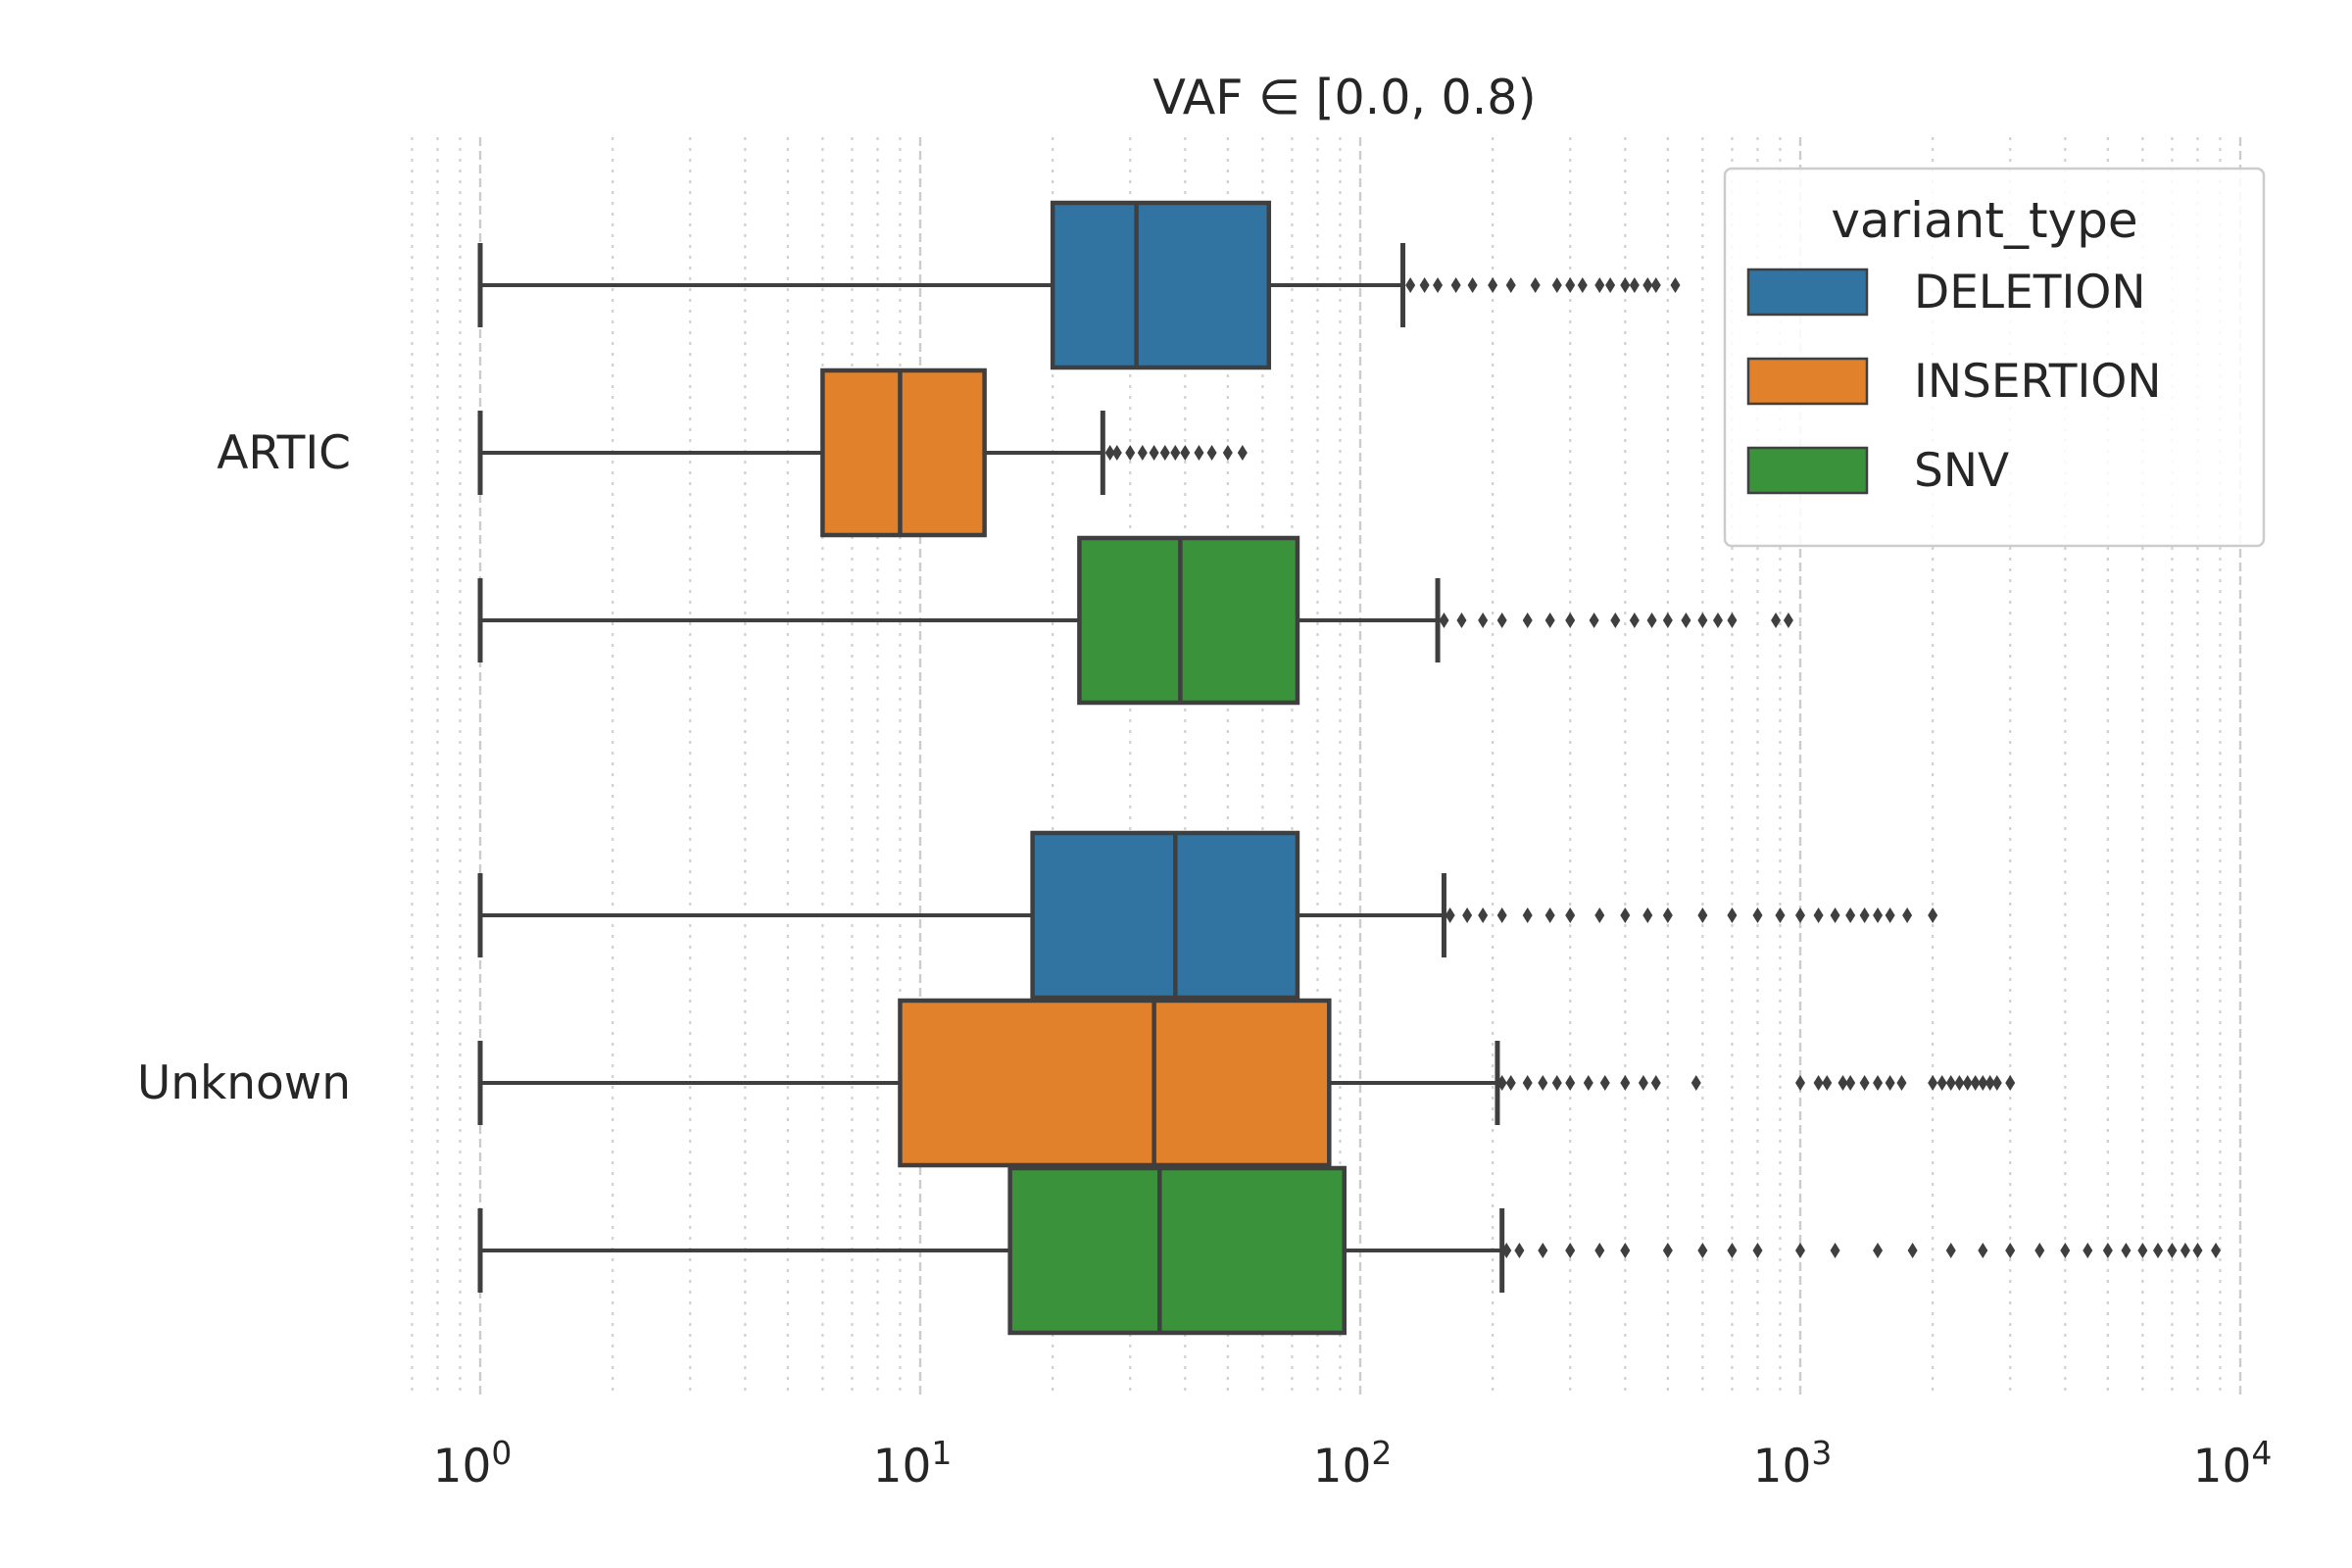 This screenshot has width=2352, height=1568. I want to click on x-tick-label: 103, so click(1793, 1464).